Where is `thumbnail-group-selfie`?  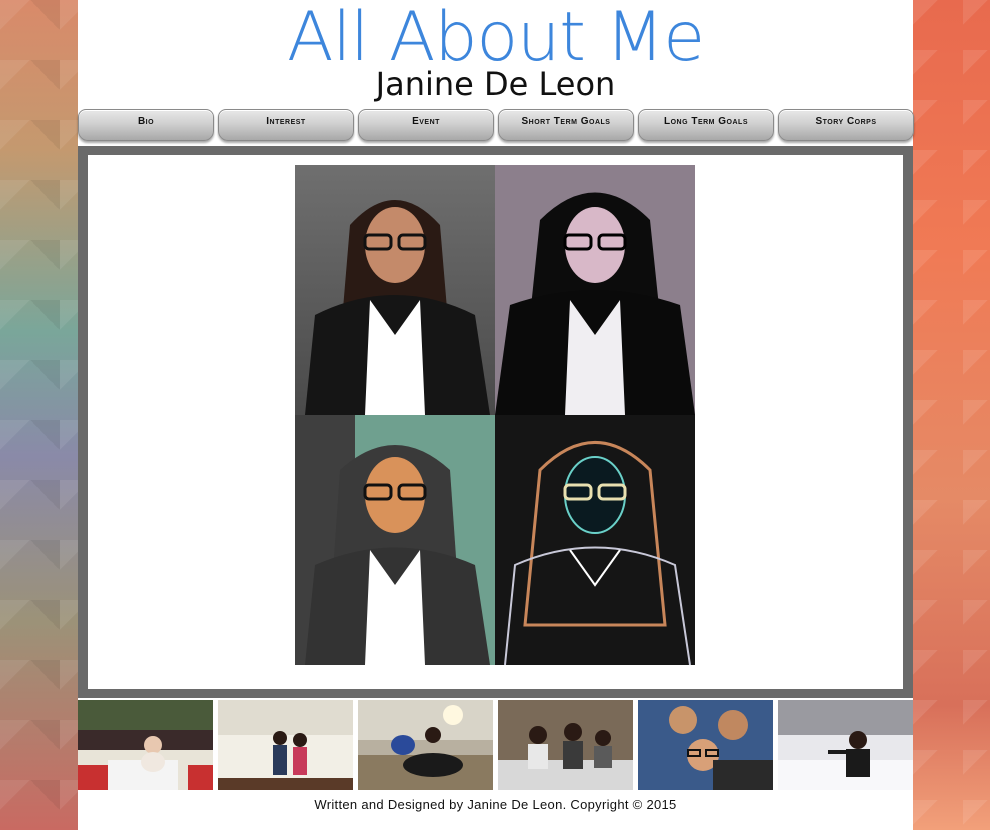
thumbnail-group-selfie is located at coordinates (705, 745).